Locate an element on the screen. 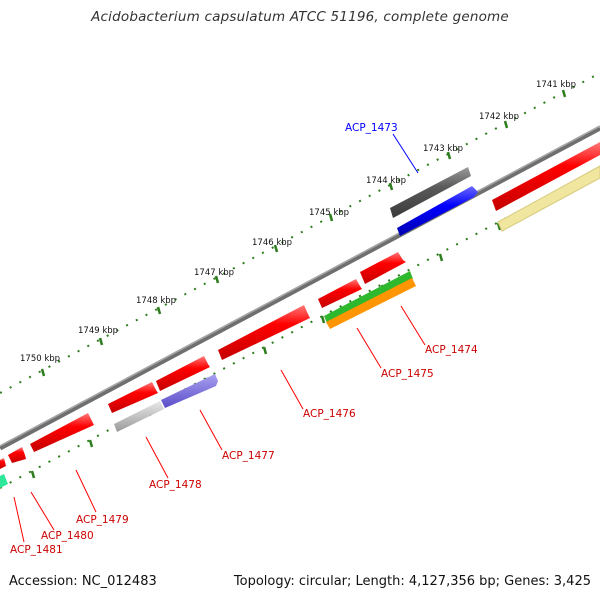 The width and height of the screenshot is (600, 600). scale-label-1745: 1745 kbp is located at coordinates (329, 213).